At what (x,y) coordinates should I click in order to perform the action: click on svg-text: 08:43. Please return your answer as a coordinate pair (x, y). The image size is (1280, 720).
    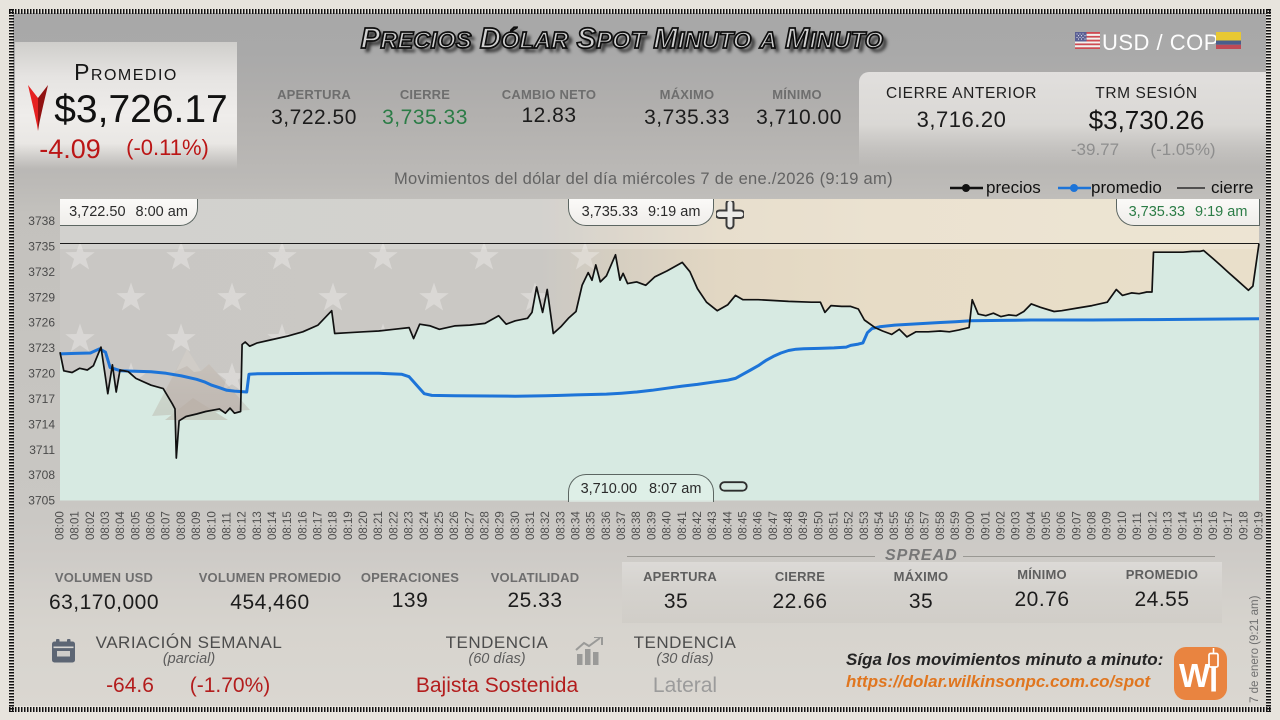
    Looking at the image, I should click on (713, 525).